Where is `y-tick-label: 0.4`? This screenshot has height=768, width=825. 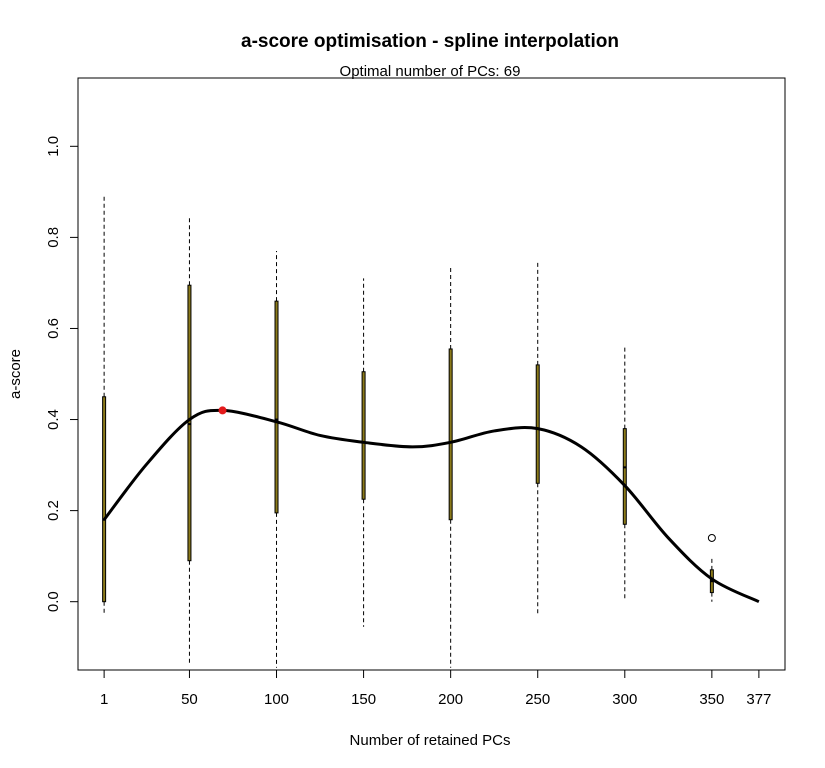
y-tick-label: 0.4 is located at coordinates (53, 419).